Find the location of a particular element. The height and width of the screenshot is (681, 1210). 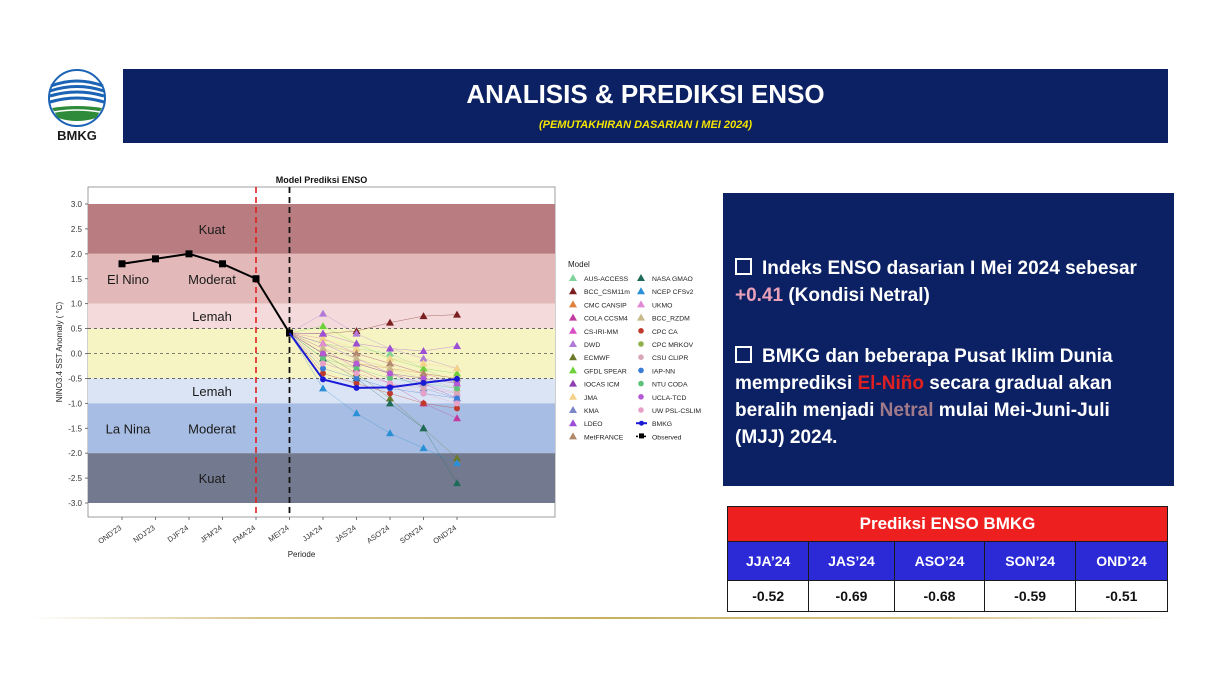

model-line-UKMO is located at coordinates (373, 363).